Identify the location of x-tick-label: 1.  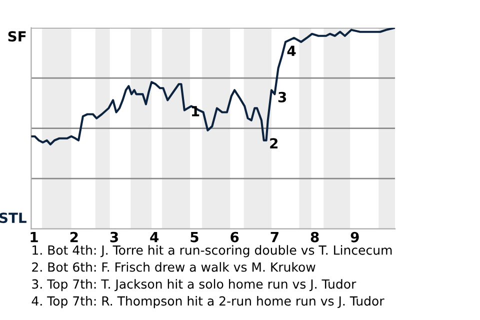
(34, 237).